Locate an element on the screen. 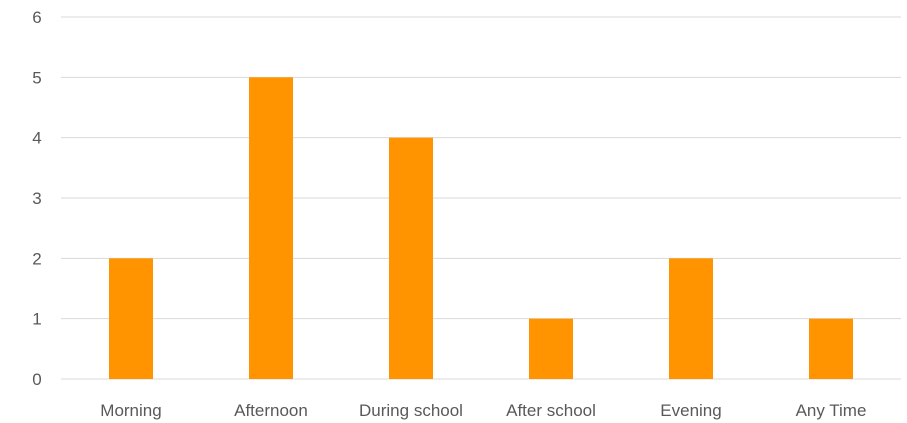  y-tick-label: 3 is located at coordinates (36, 198).